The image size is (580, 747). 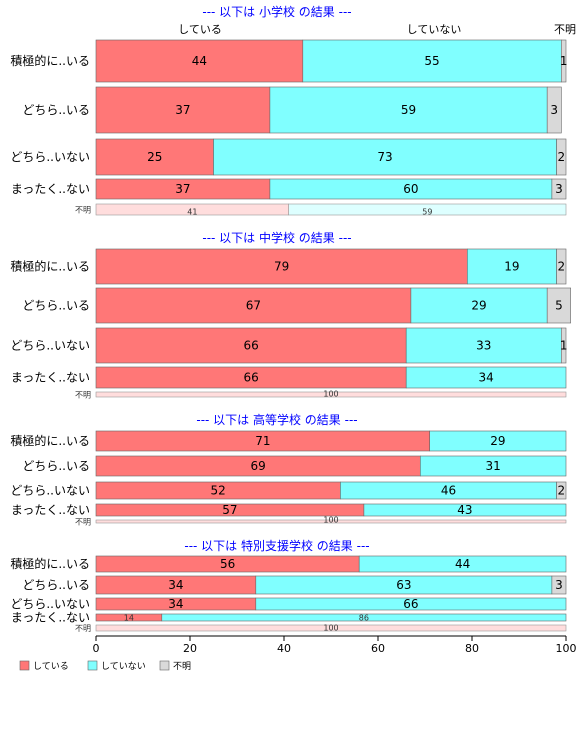 I want to click on data-label: 71, so click(x=262, y=441).